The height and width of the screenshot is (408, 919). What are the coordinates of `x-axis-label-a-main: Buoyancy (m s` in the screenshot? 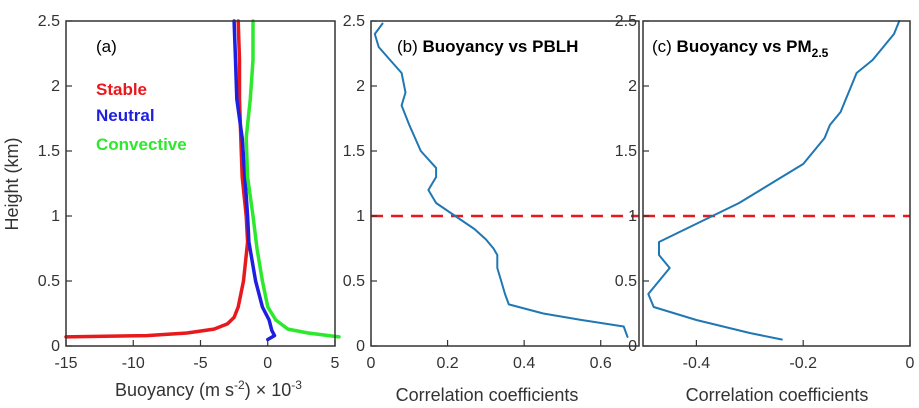 It's located at (174, 390).